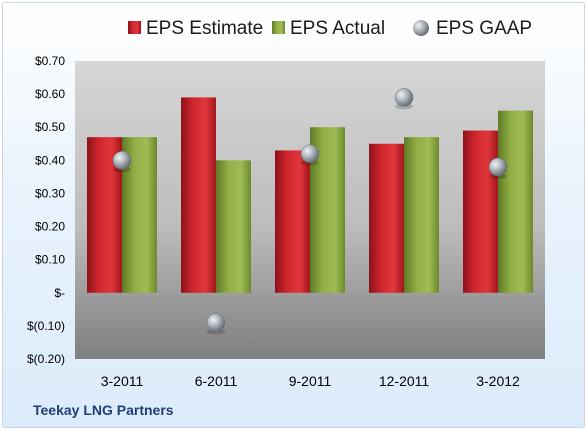 This screenshot has width=587, height=430. I want to click on legend-item-eps-gaap: EPS GAAP, so click(472, 28).